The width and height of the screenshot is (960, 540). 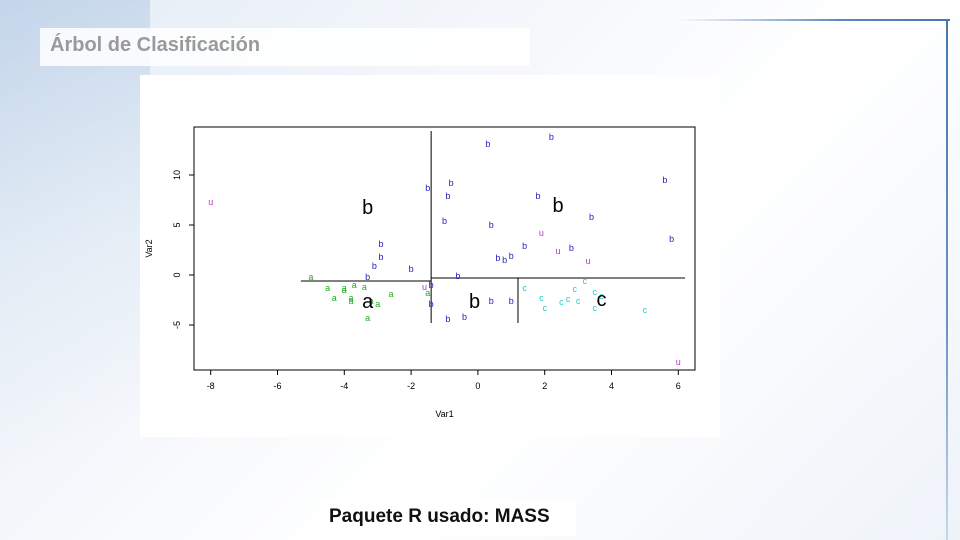 What do you see at coordinates (149, 248) in the screenshot?
I see `y-axis-label: Var2` at bounding box center [149, 248].